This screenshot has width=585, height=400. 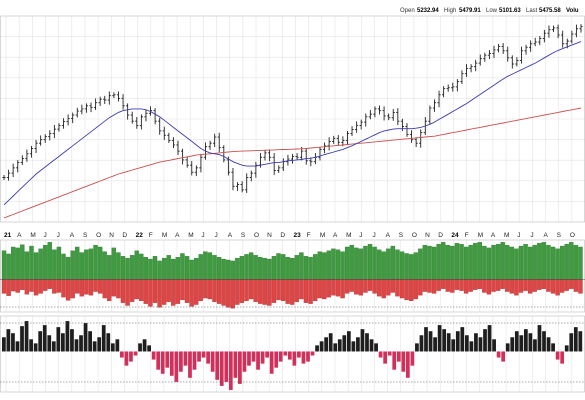 What do you see at coordinates (572, 11) in the screenshot?
I see `volume-label: Volu` at bounding box center [572, 11].